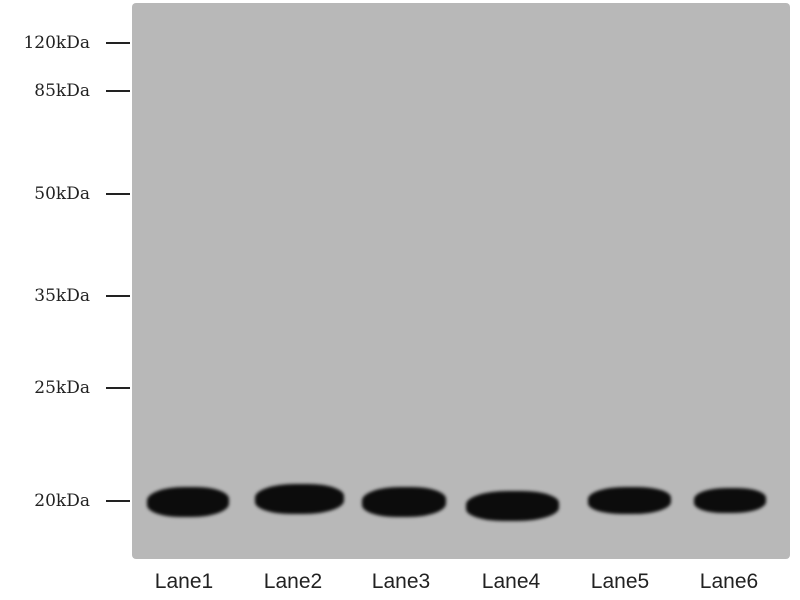 The image size is (800, 600). Describe the element at coordinates (401, 581) in the screenshot. I see `lane-label-3: Lane3` at that location.